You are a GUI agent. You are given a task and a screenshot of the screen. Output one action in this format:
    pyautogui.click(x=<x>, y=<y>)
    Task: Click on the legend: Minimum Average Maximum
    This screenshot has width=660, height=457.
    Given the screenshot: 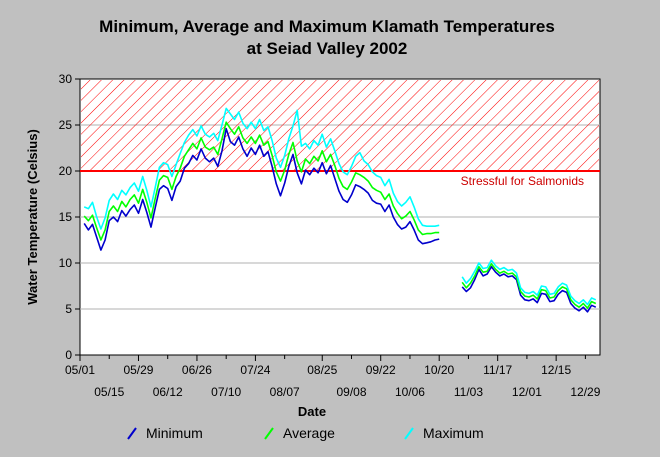 What is the action you would take?
    pyautogui.click(x=305, y=433)
    